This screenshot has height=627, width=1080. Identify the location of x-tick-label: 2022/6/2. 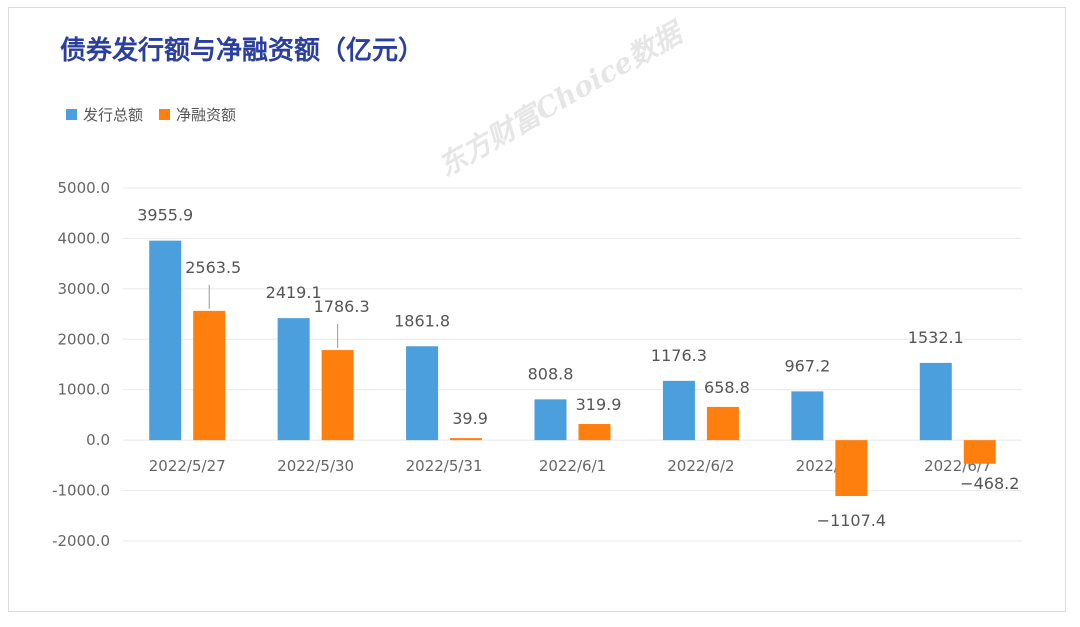
(700, 466).